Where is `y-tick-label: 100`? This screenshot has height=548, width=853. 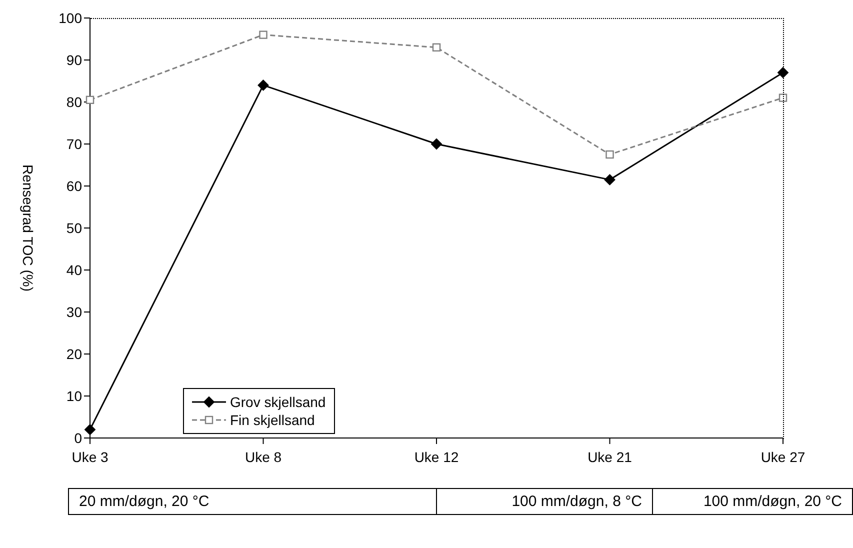 y-tick-label: 100 is located at coordinates (70, 18).